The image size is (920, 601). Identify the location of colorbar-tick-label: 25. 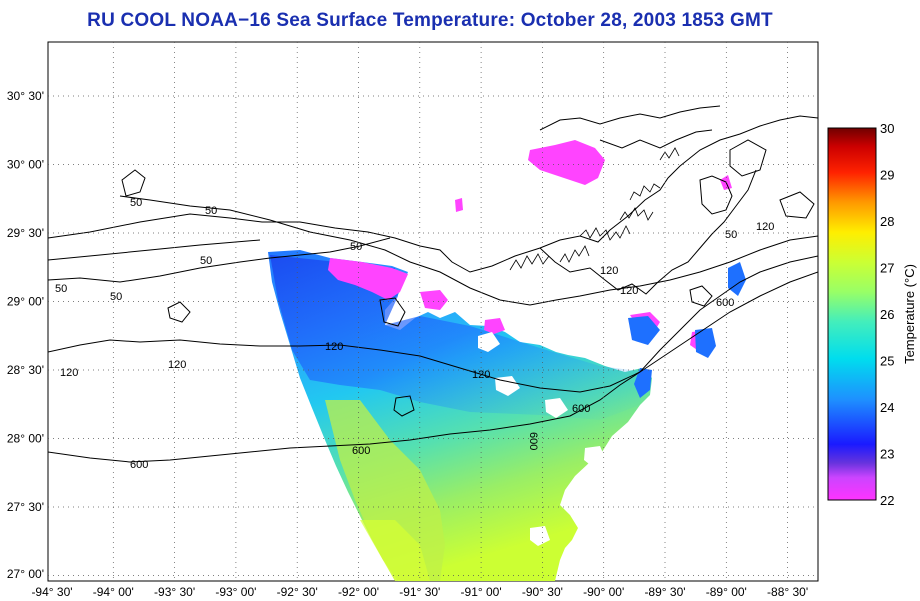
(887, 361).